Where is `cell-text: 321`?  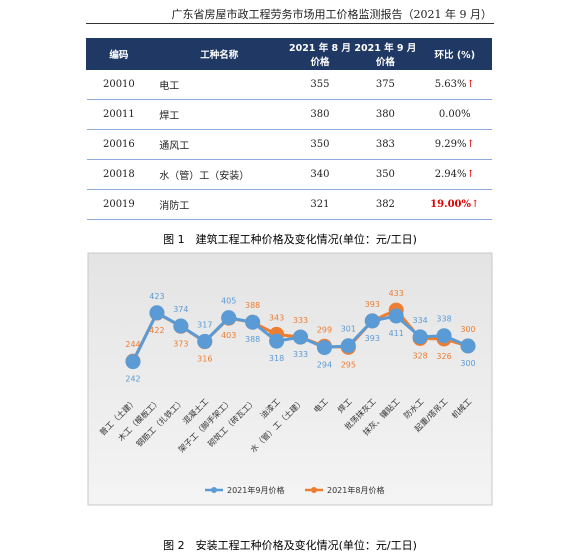 cell-text: 321 is located at coordinates (320, 204).